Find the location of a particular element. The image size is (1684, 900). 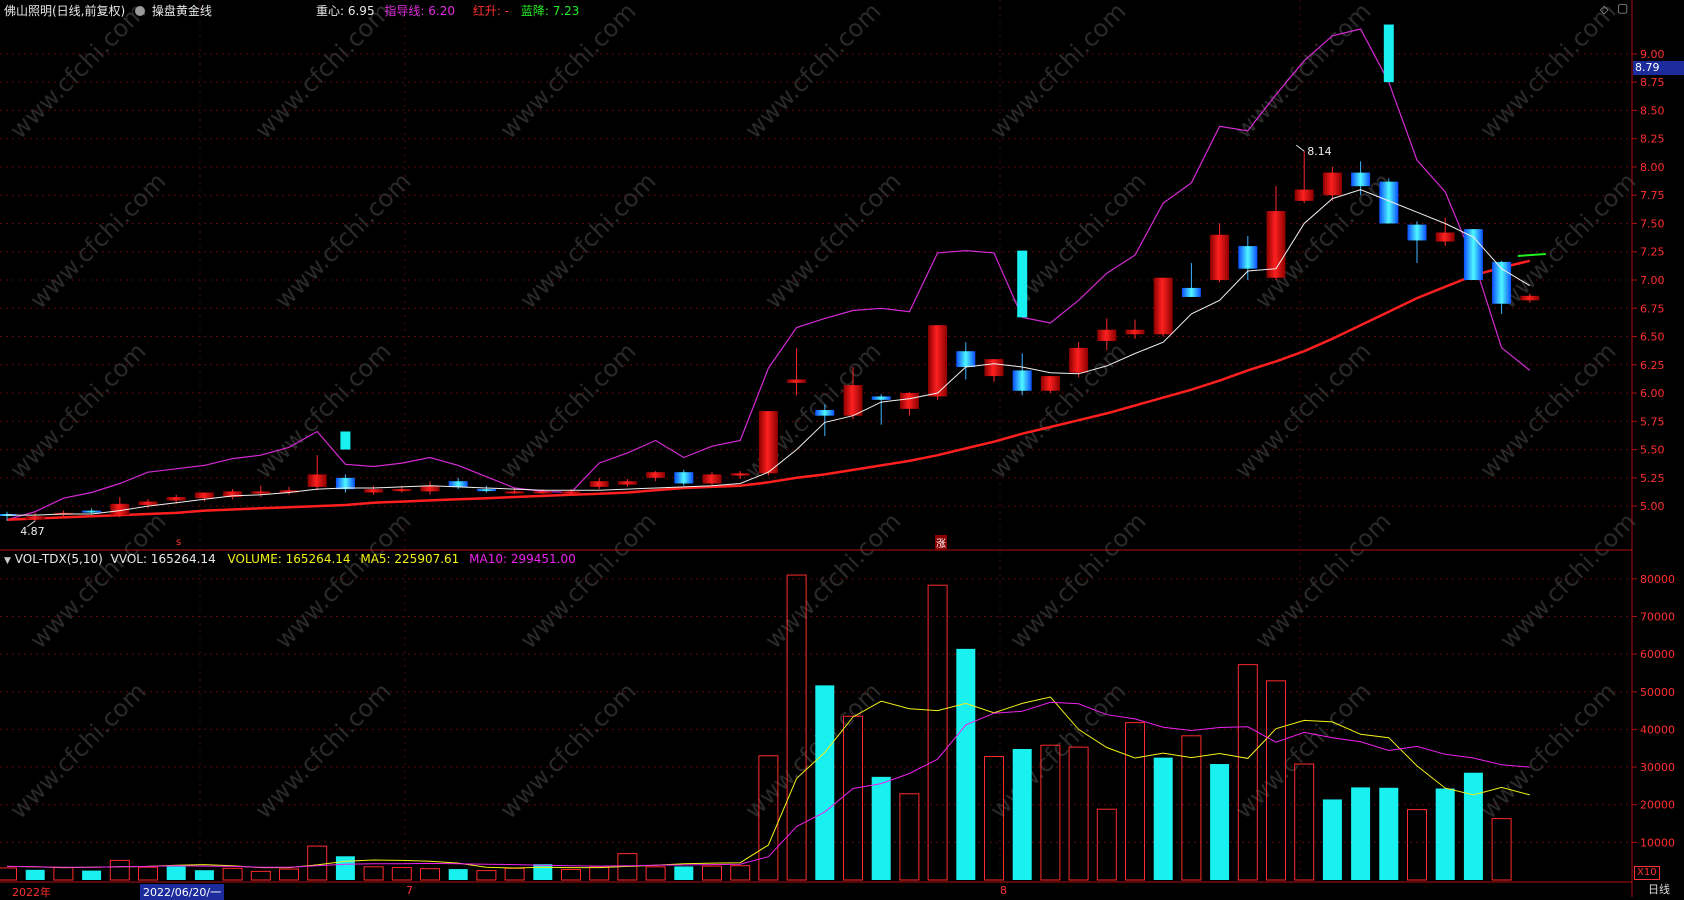

vol-collapse-icon: ▼ is located at coordinates (7, 561).